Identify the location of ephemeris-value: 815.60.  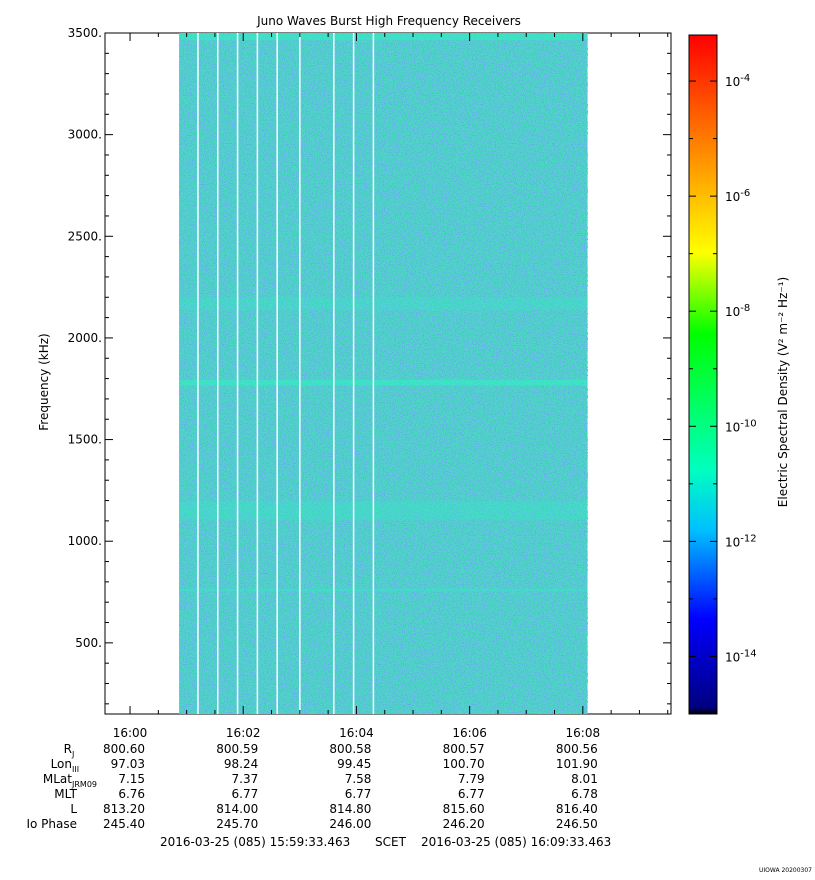
(464, 809).